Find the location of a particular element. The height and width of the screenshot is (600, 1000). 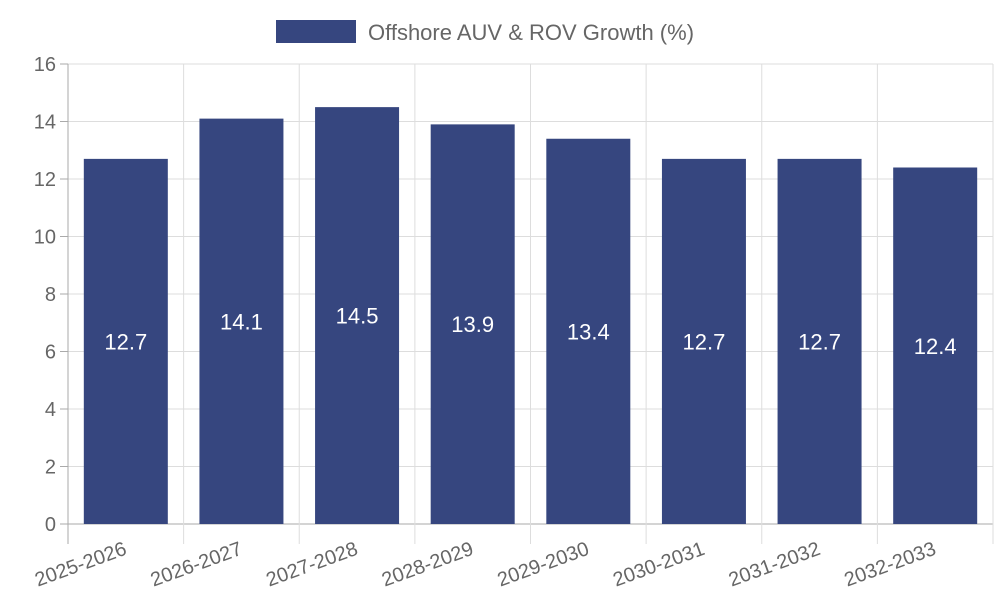

y-axis: 0 2 4 6 8 10 12 14 16 is located at coordinates (51, 295).